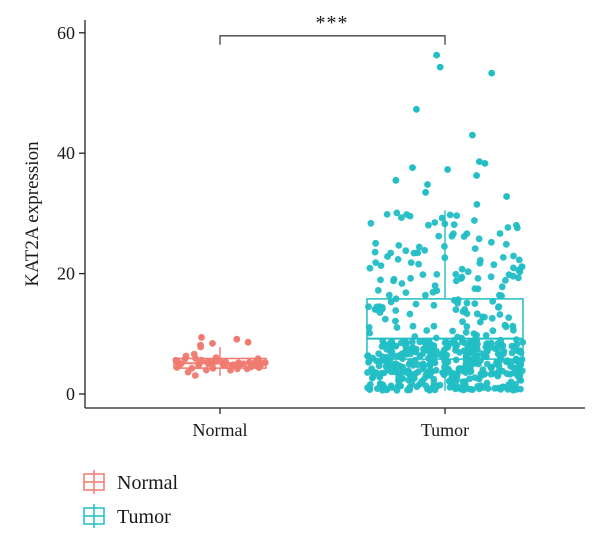  What do you see at coordinates (188, 372) in the screenshot?
I see `data-point-normal` at bounding box center [188, 372].